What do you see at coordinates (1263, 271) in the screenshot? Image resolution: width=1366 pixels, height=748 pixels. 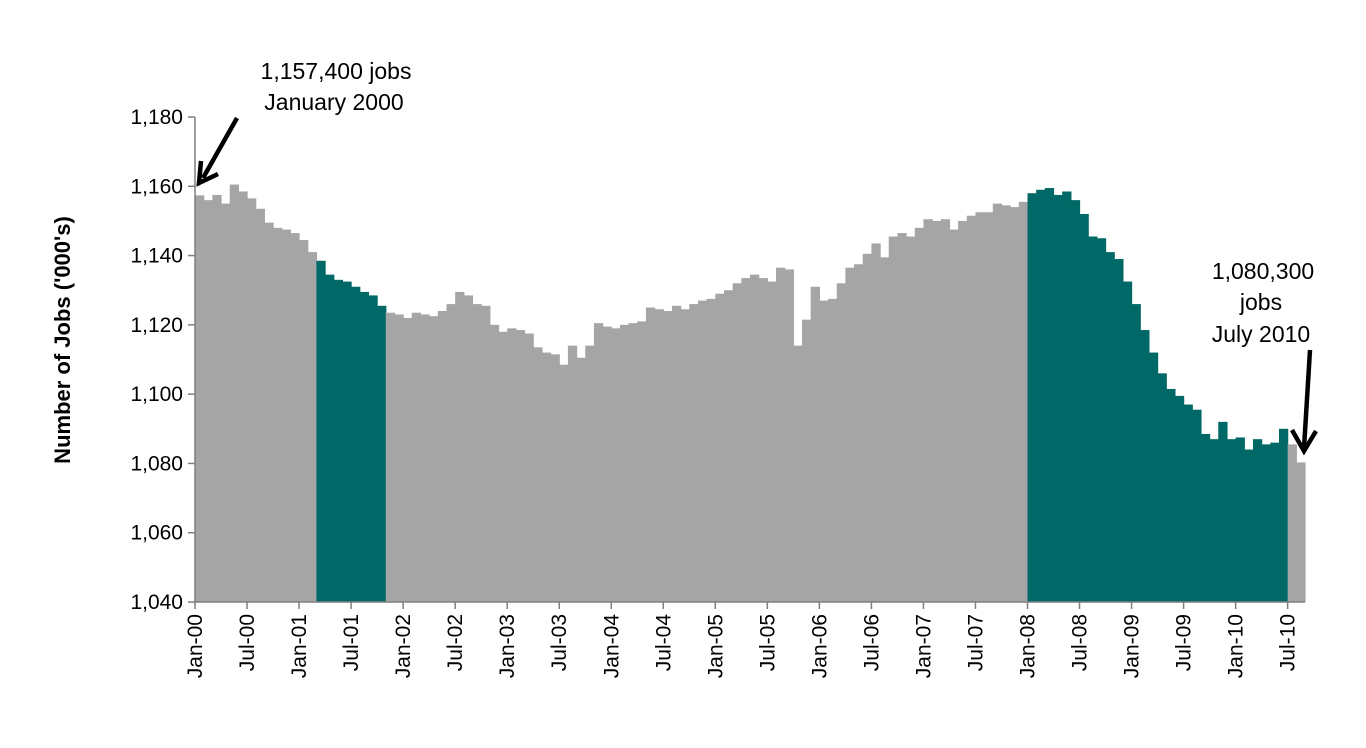 I see `end-annotation-line1: 1,080,300` at bounding box center [1263, 271].